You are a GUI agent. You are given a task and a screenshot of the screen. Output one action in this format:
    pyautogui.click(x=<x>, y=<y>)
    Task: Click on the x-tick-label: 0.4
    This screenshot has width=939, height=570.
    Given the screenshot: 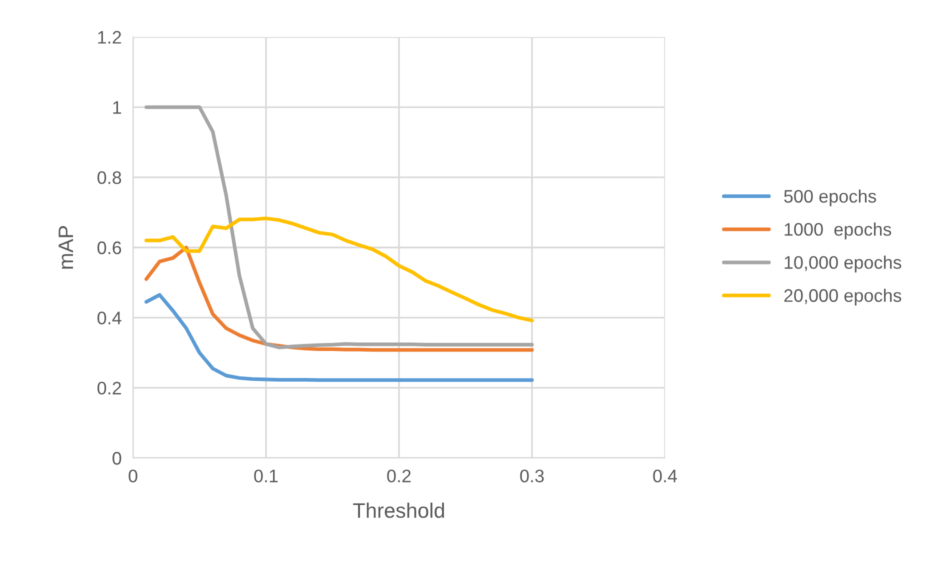 What is the action you would take?
    pyautogui.click(x=665, y=476)
    